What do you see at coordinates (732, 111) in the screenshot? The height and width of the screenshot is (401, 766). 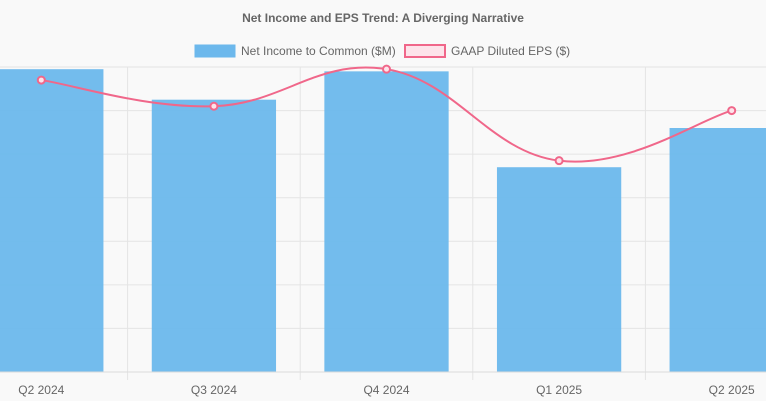 I see `point-eps-q2-2025` at bounding box center [732, 111].